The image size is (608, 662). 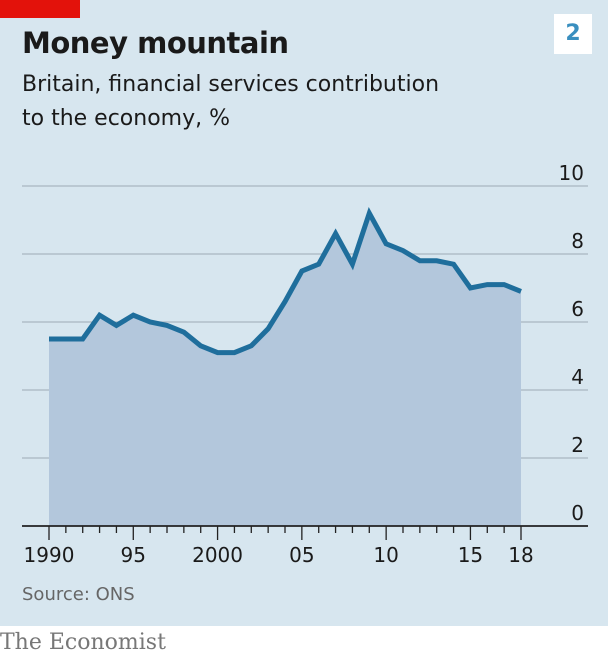 I want to click on x-tick-label-15: 15, so click(x=470, y=555).